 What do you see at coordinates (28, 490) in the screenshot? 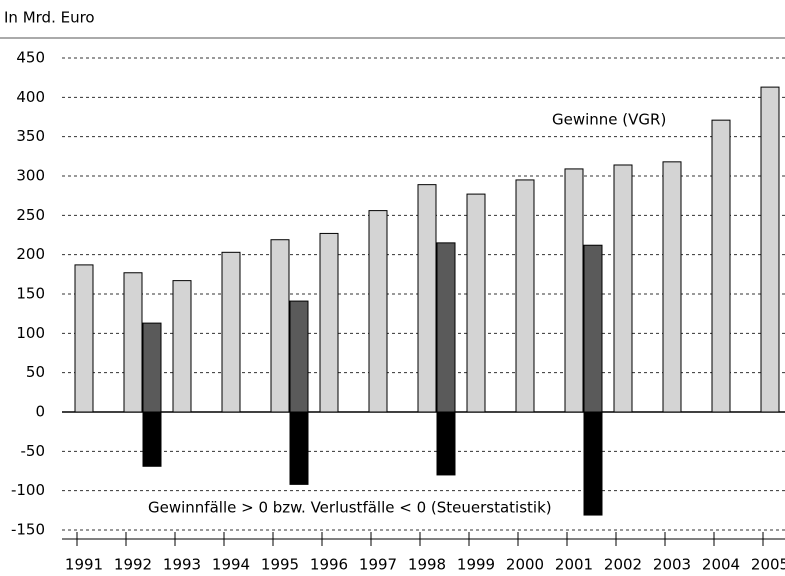
I see `y-tick-label: -100` at bounding box center [28, 490].